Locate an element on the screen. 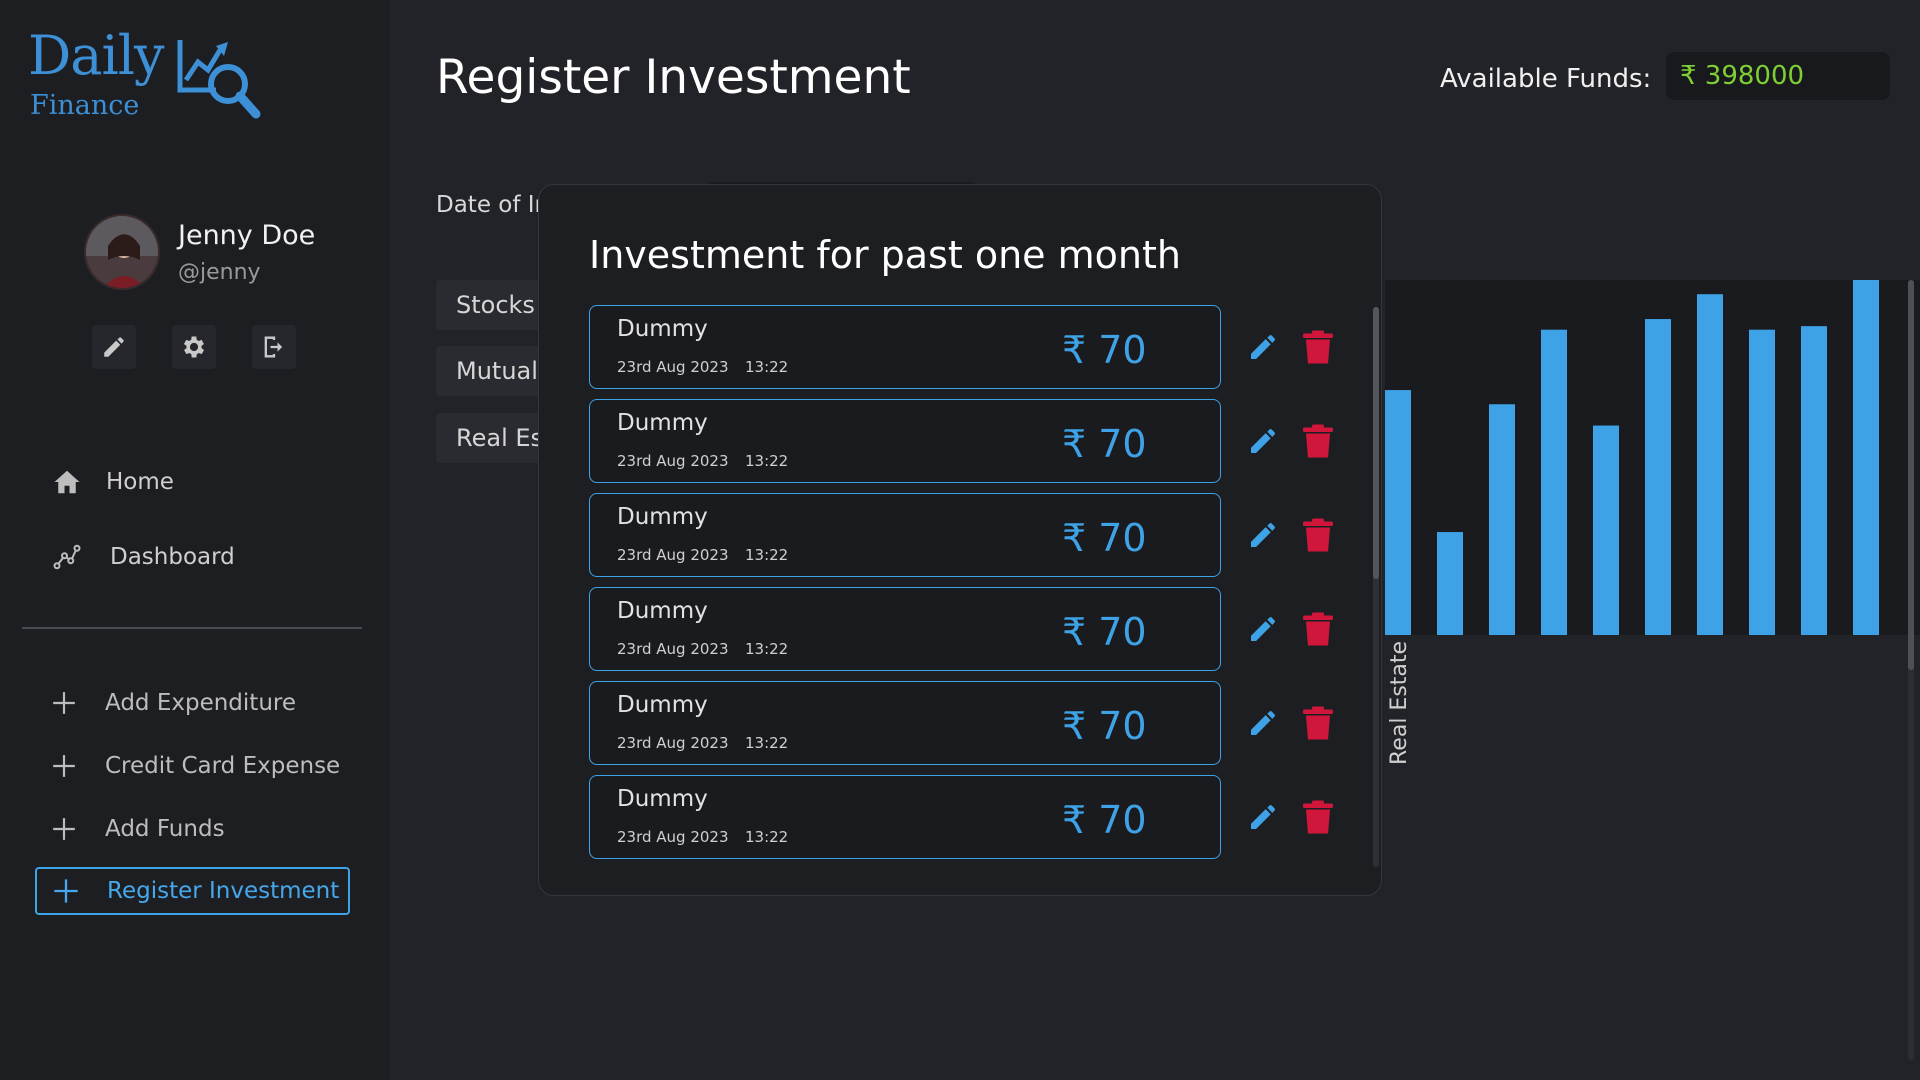  logout-icon is located at coordinates (273, 347).